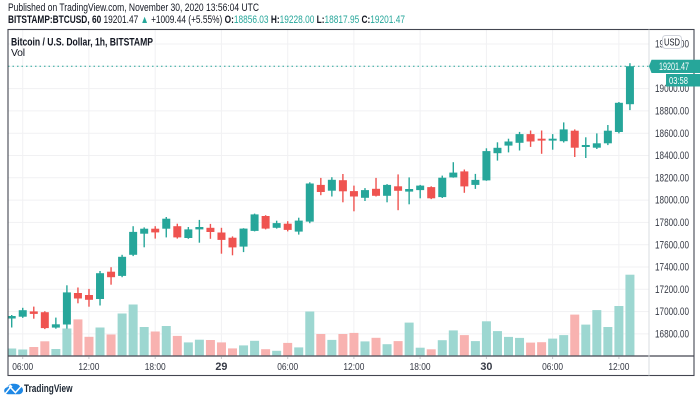 Image resolution: width=700 pixels, height=407 pixels. Describe the element at coordinates (672, 335) in the screenshot. I see `svg-text: 16800.00` at that location.